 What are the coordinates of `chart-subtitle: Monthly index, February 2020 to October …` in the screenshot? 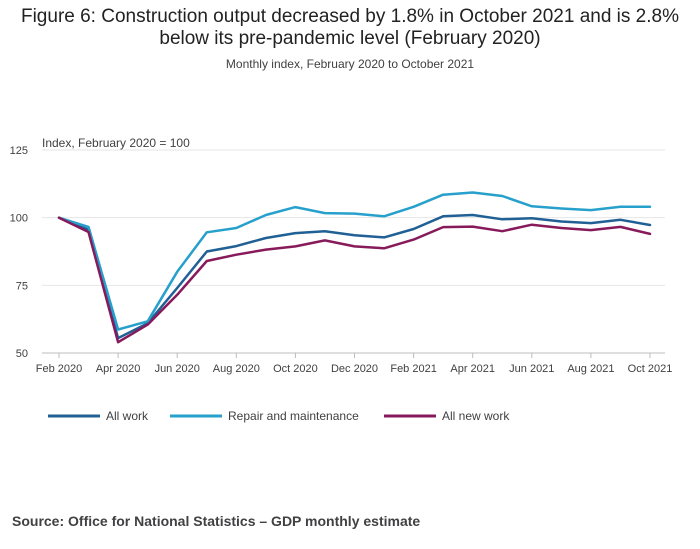 It's located at (350, 64).